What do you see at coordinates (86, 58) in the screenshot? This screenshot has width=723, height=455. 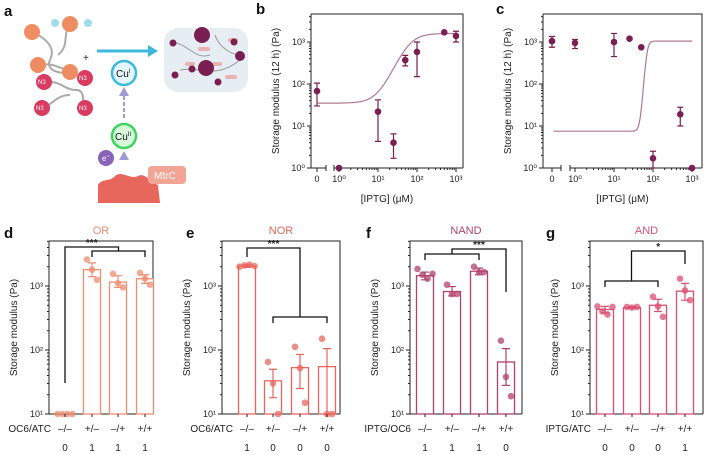 I see `plus-sign: +` at bounding box center [86, 58].